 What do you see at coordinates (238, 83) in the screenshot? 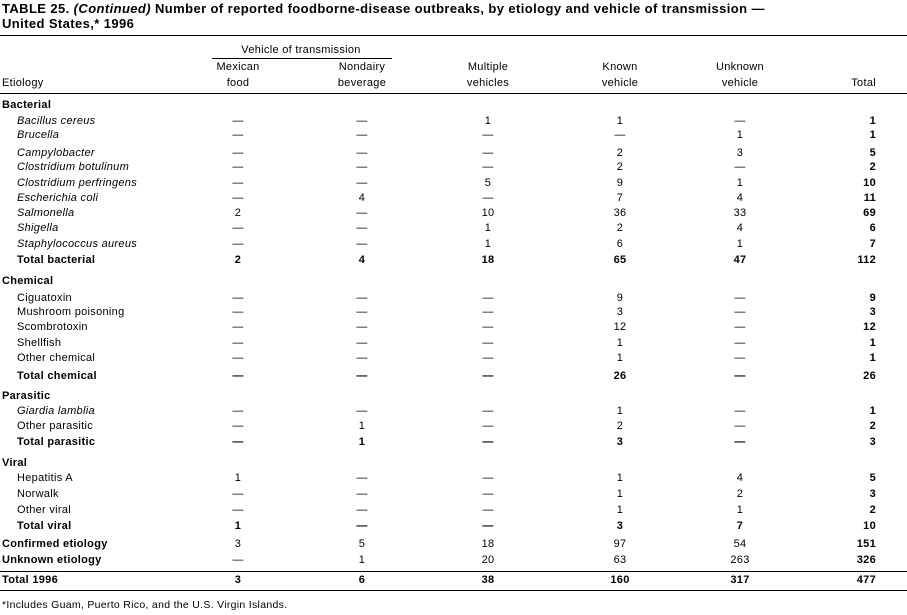
I see `column-header: food` at bounding box center [238, 83].